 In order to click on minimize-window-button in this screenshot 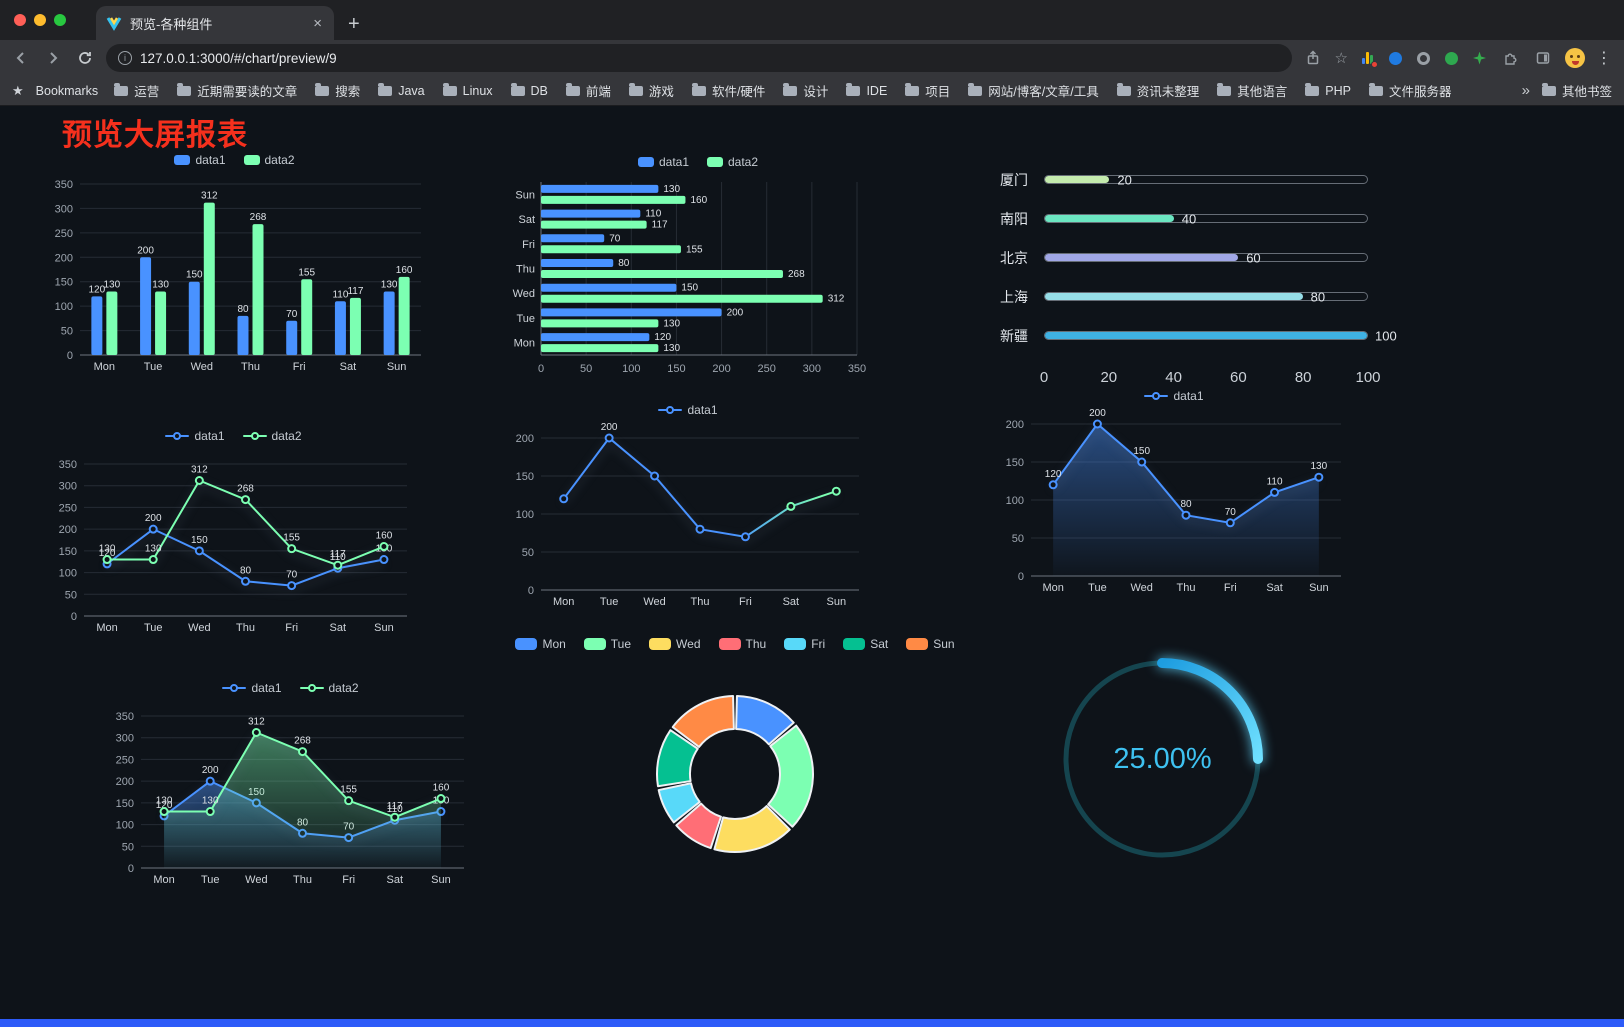, I will do `click(40, 20)`.